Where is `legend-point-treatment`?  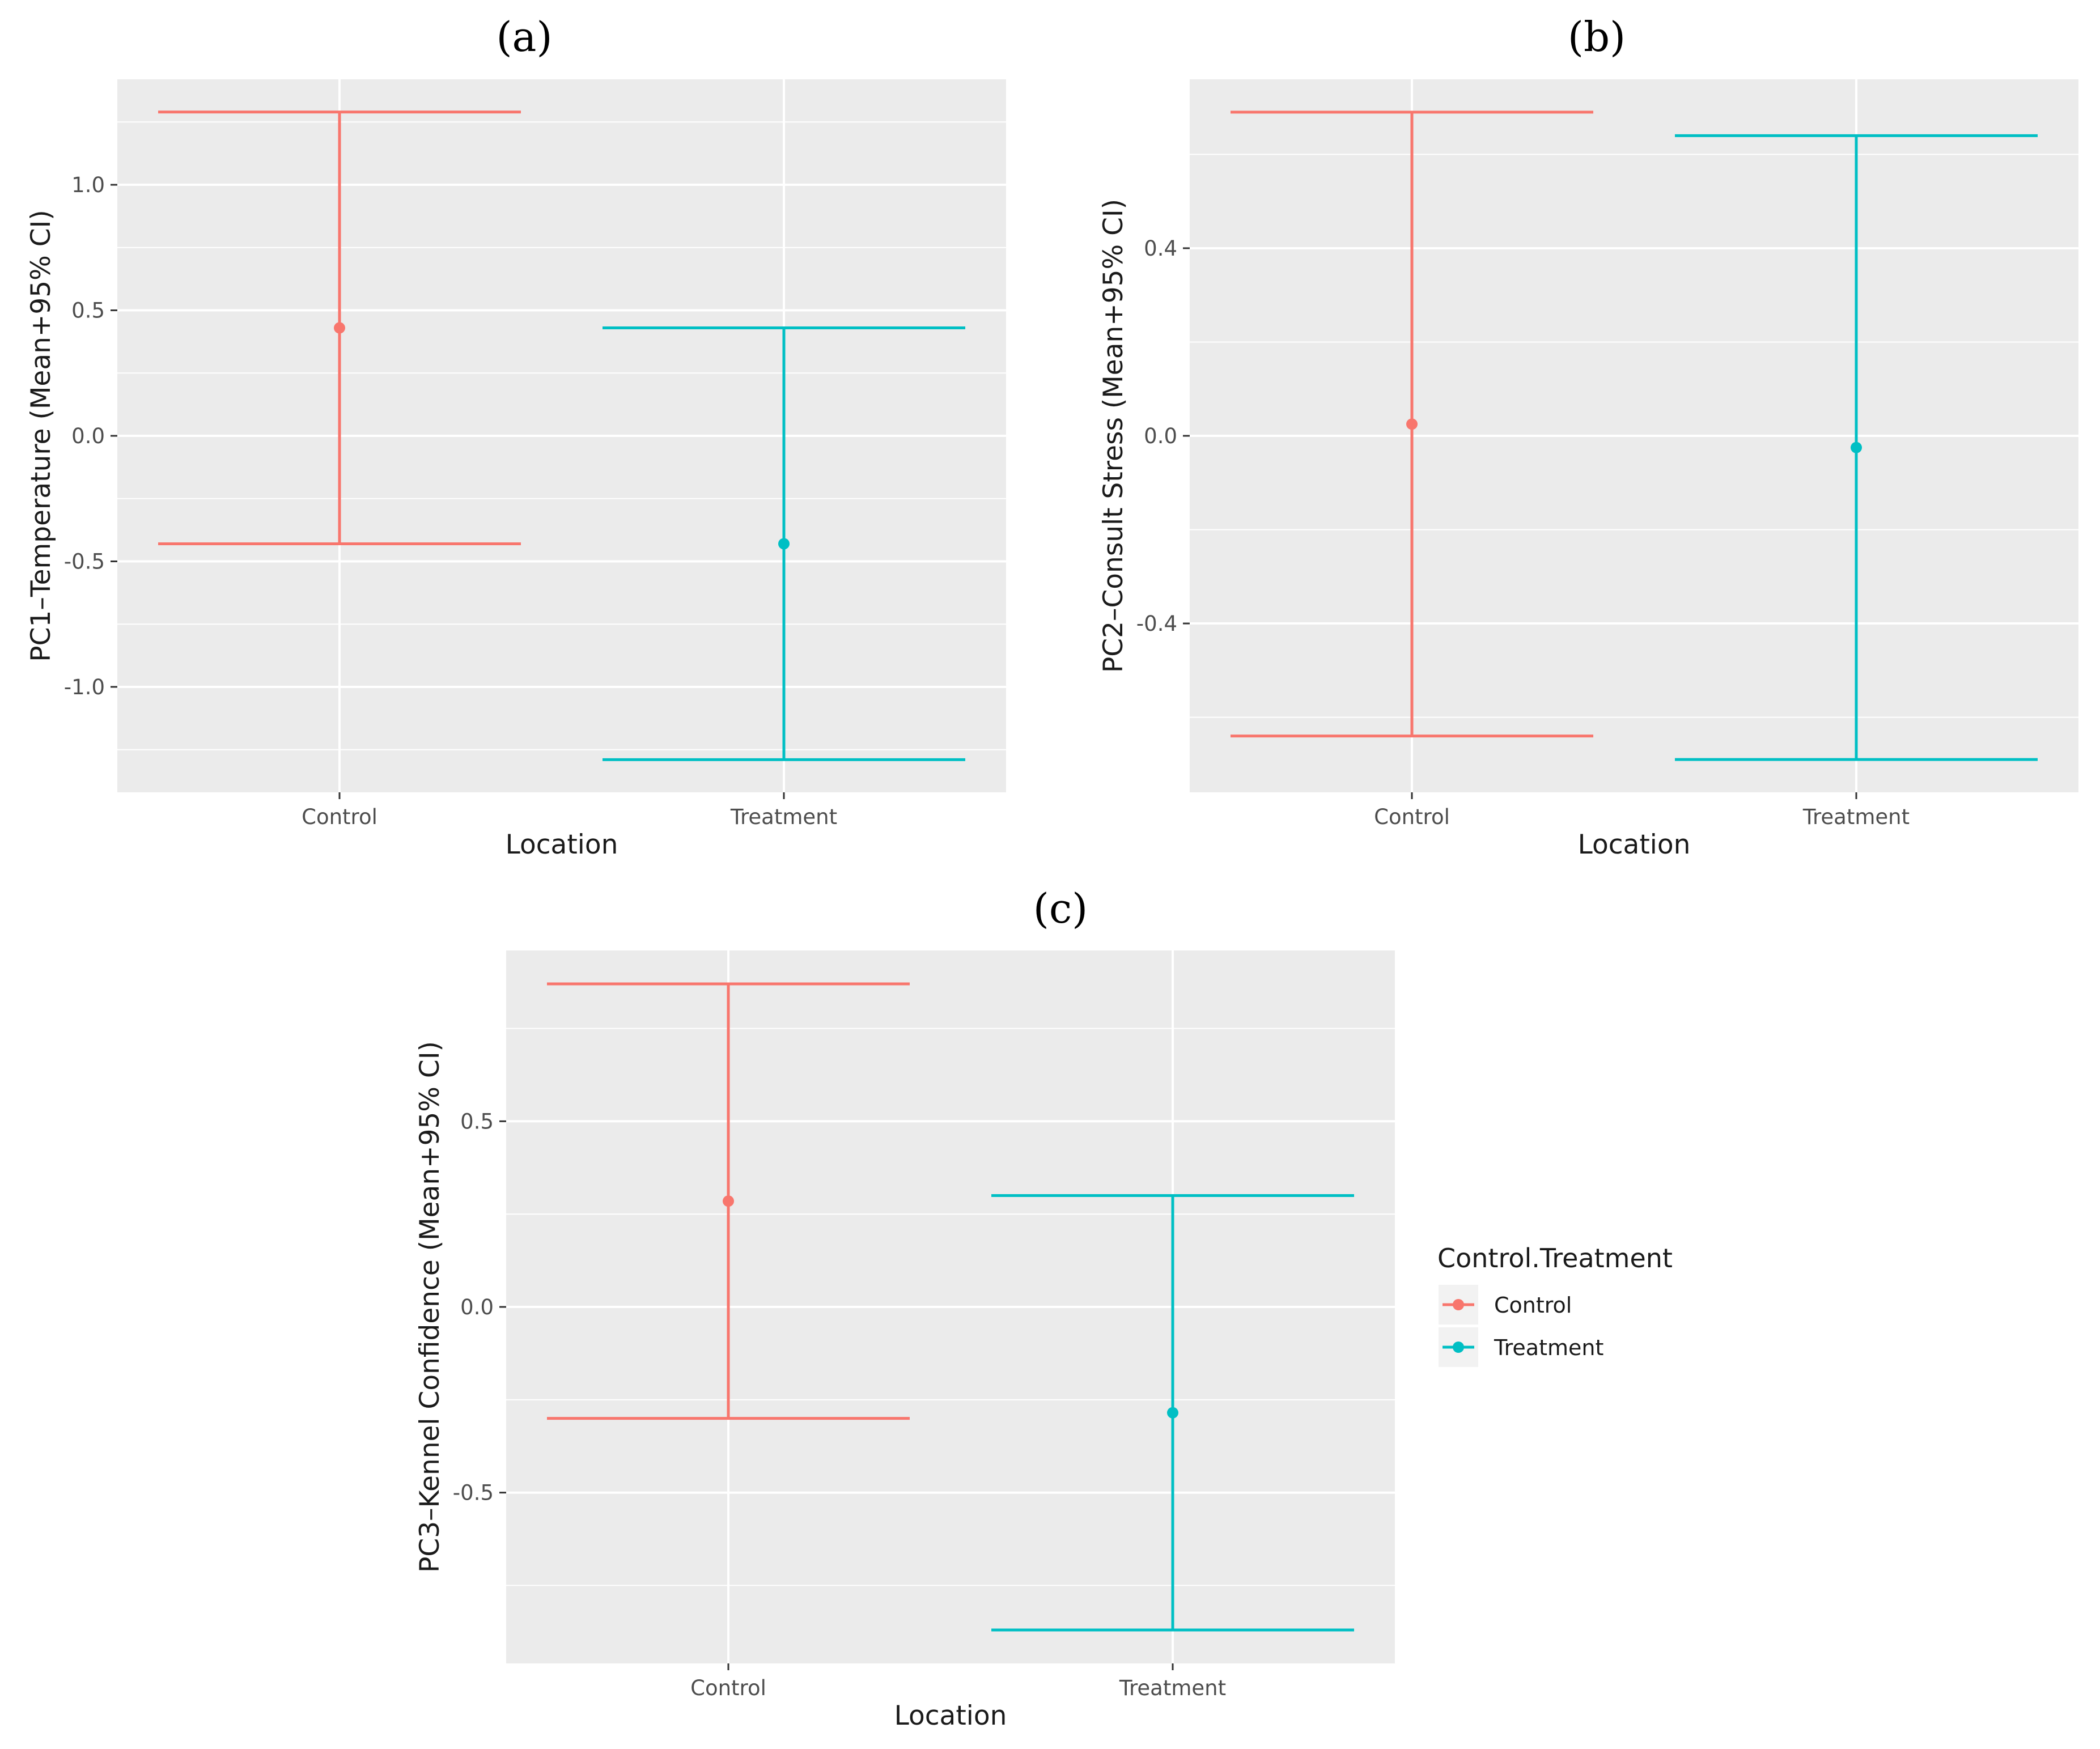
legend-point-treatment is located at coordinates (1459, 1347).